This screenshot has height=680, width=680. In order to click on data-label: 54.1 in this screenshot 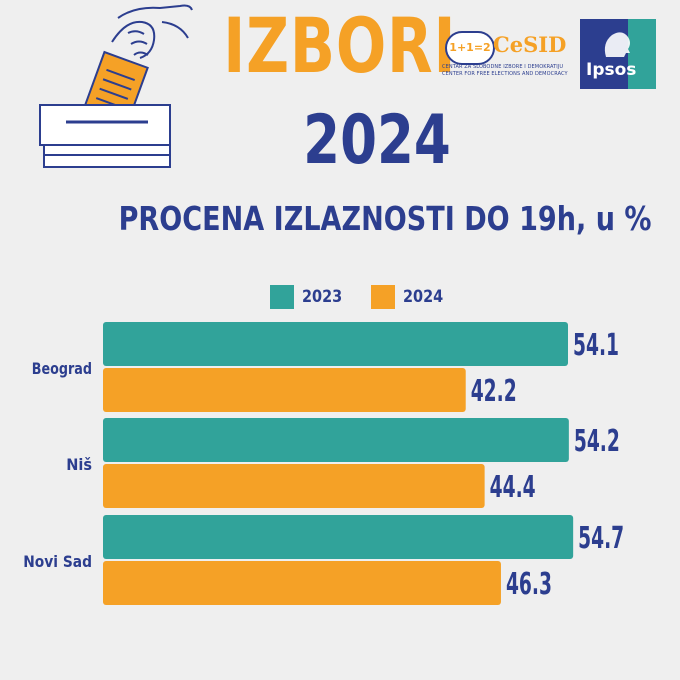, I will do `click(596, 345)`.